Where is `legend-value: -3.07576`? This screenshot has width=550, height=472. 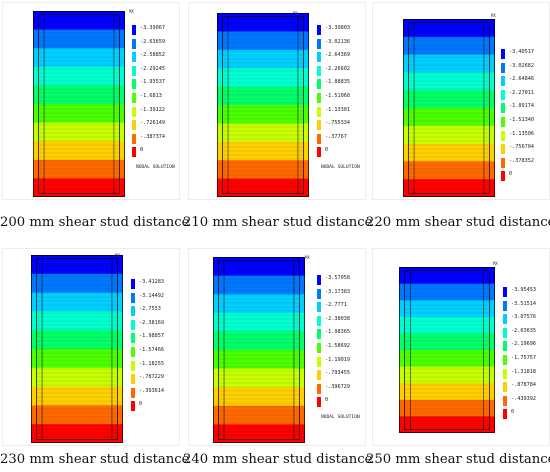
legend-value: -3.07576 is located at coordinates (523, 317).